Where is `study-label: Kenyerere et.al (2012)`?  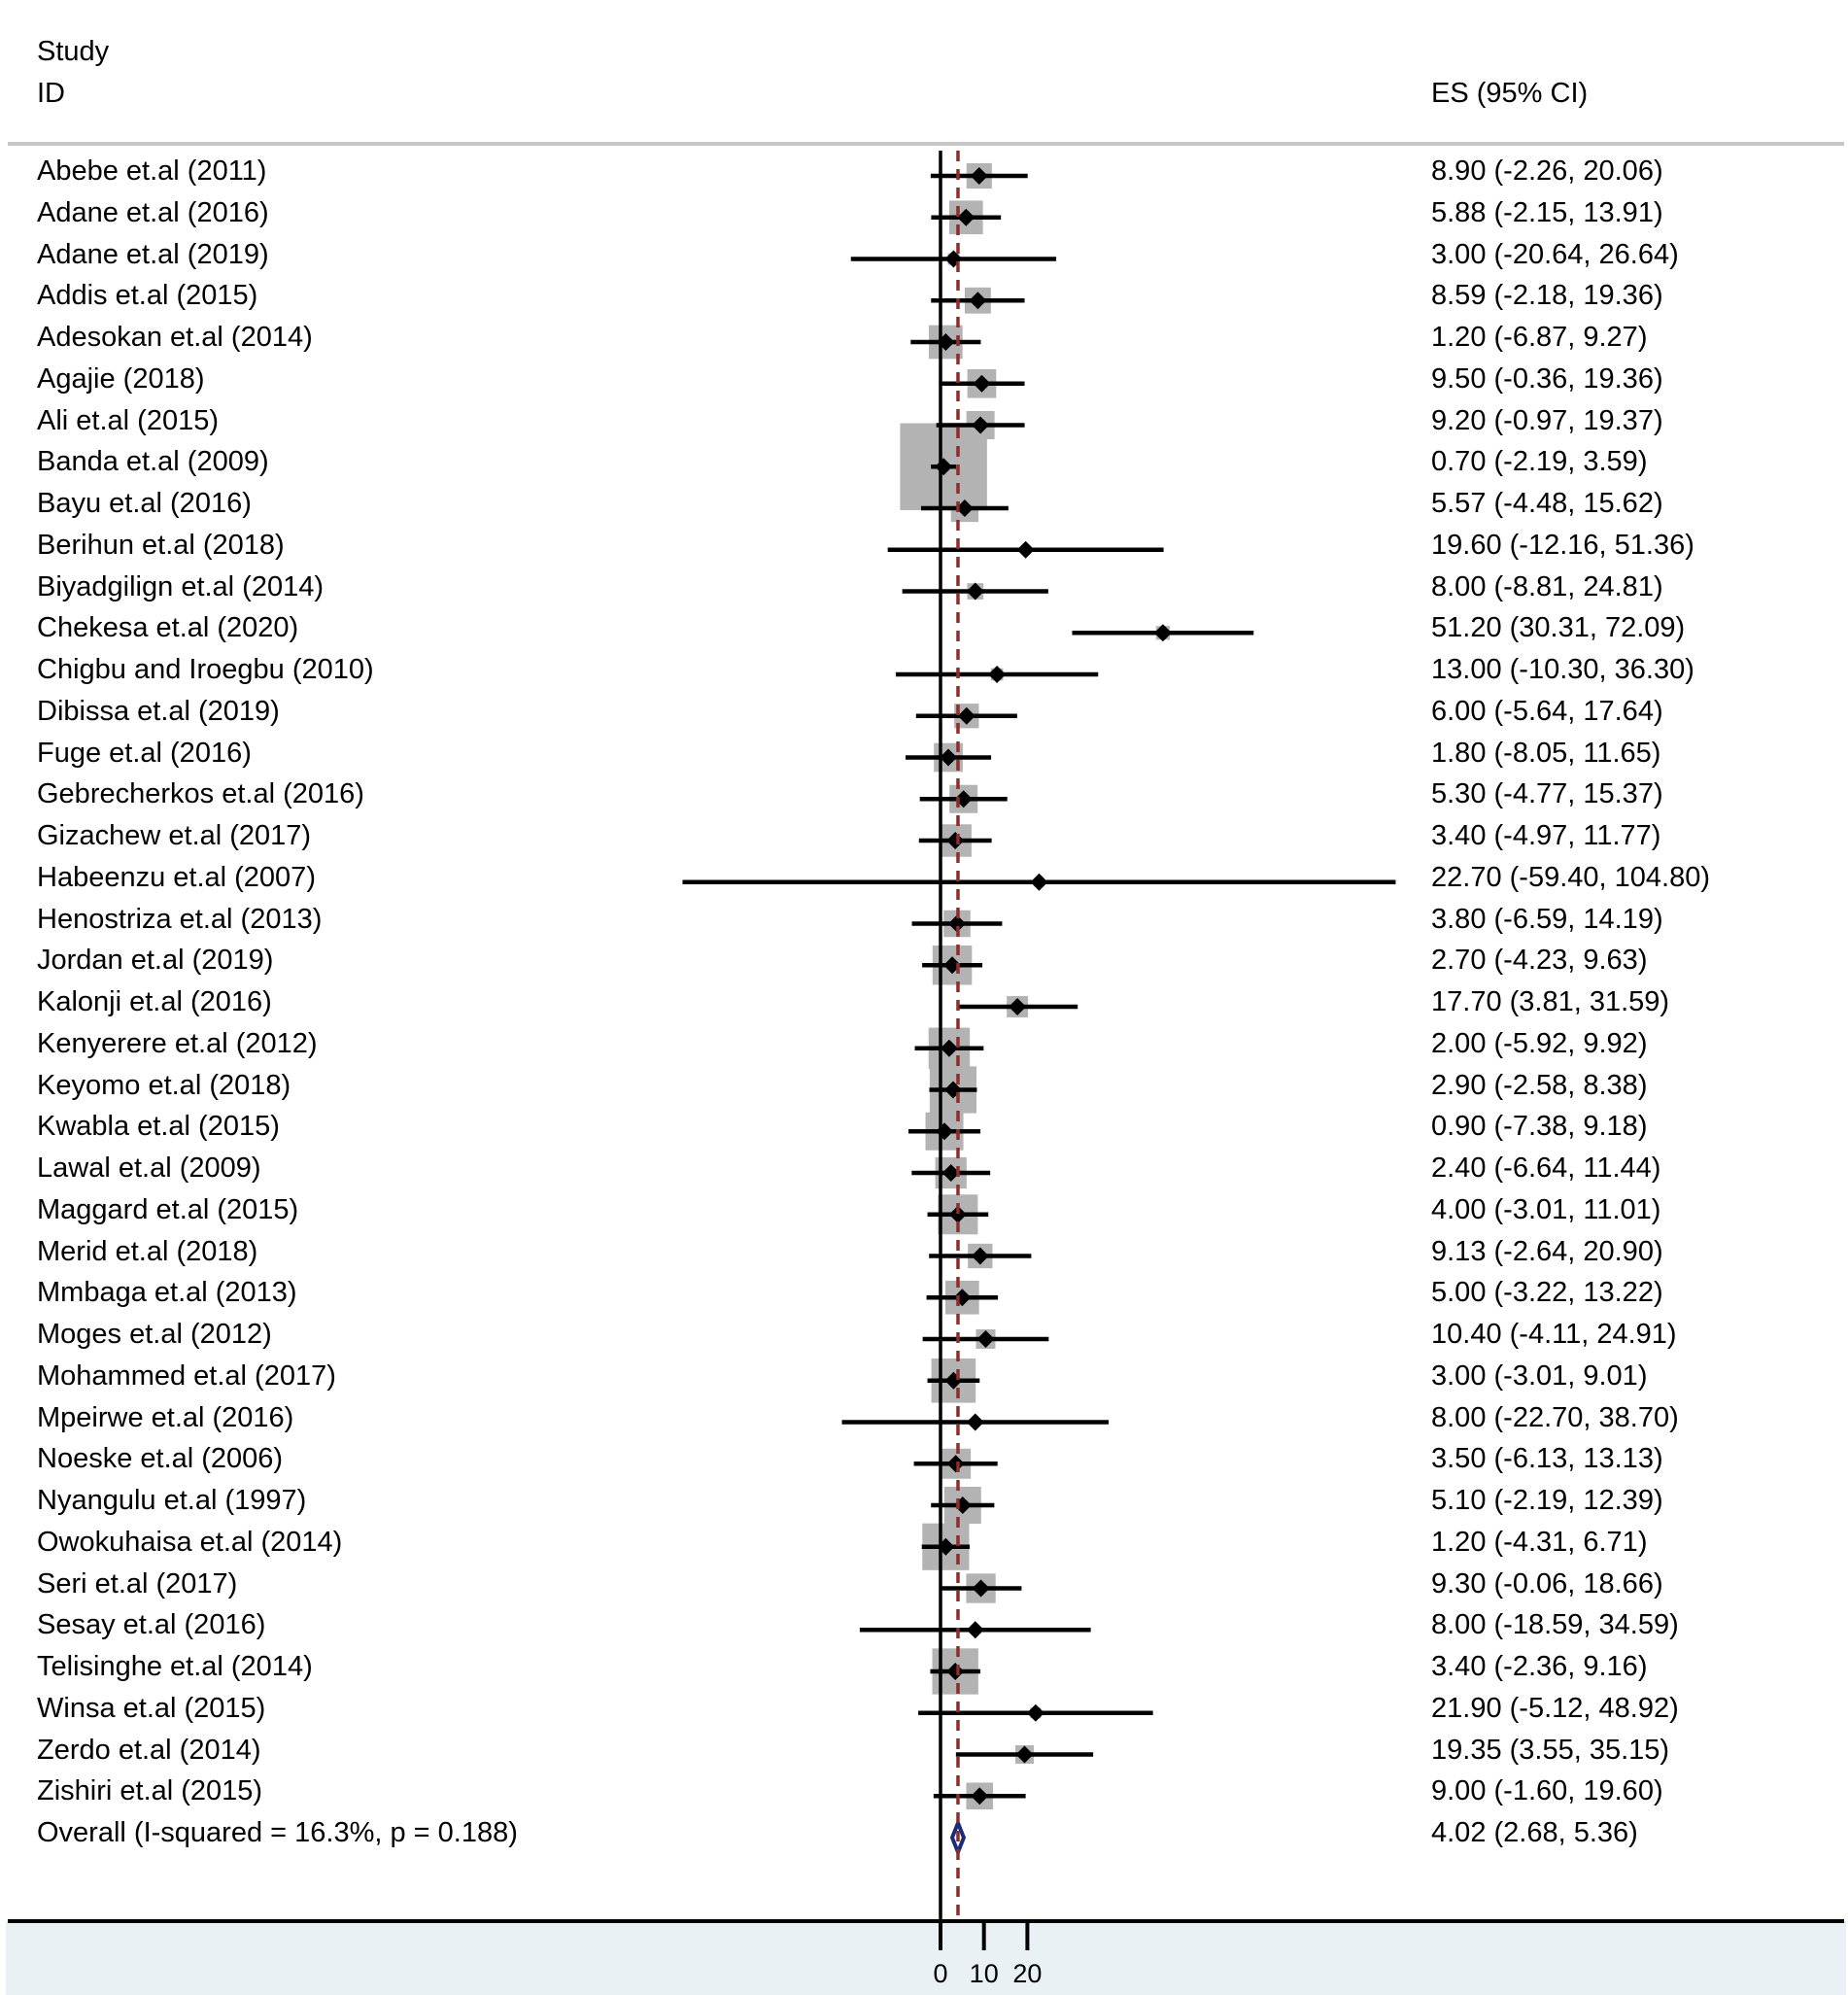
study-label: Kenyerere et.al (2012) is located at coordinates (177, 1043).